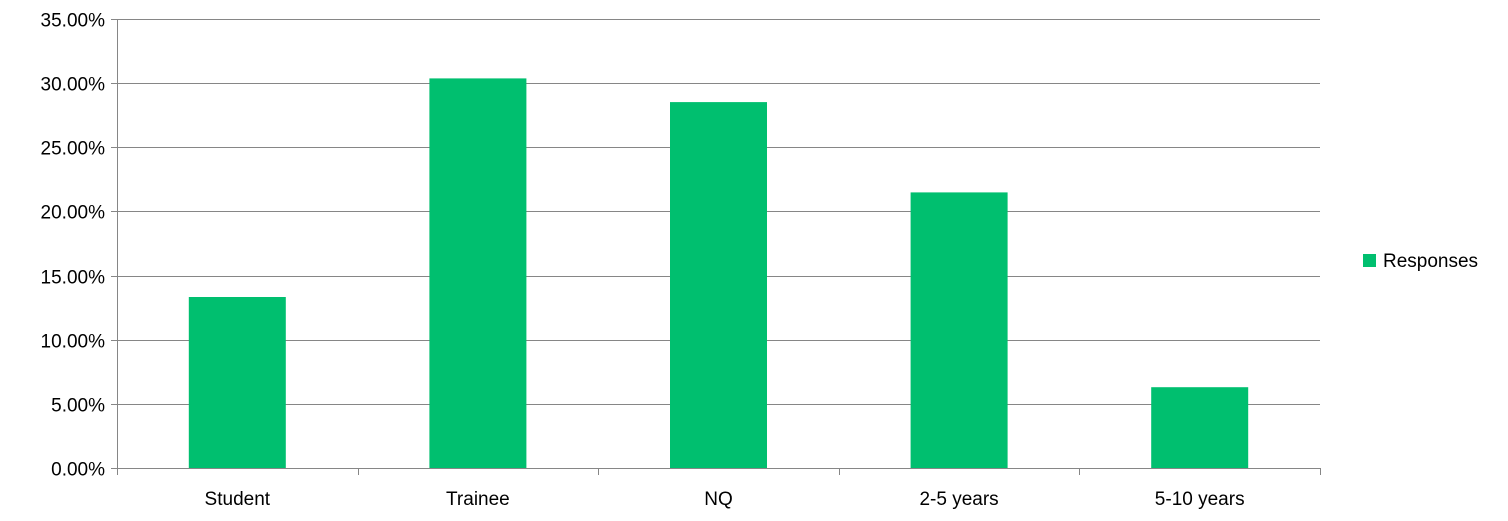 The width and height of the screenshot is (1508, 521). What do you see at coordinates (1369, 260) in the screenshot?
I see `legend-swatch` at bounding box center [1369, 260].